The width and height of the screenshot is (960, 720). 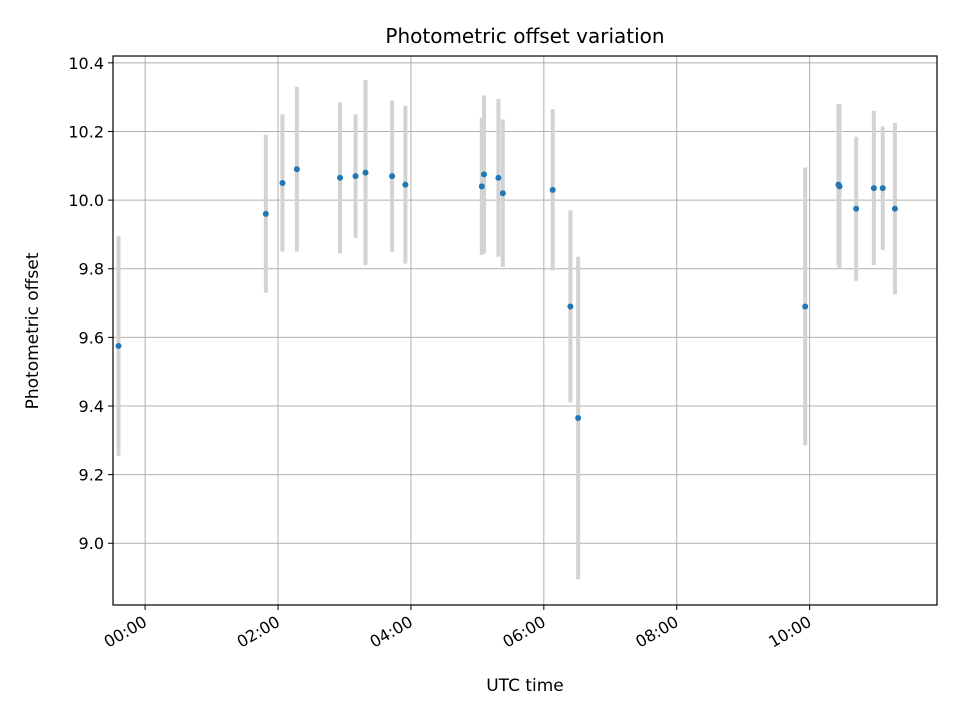 I want to click on x-axis-label: UTC time, so click(x=525, y=686).